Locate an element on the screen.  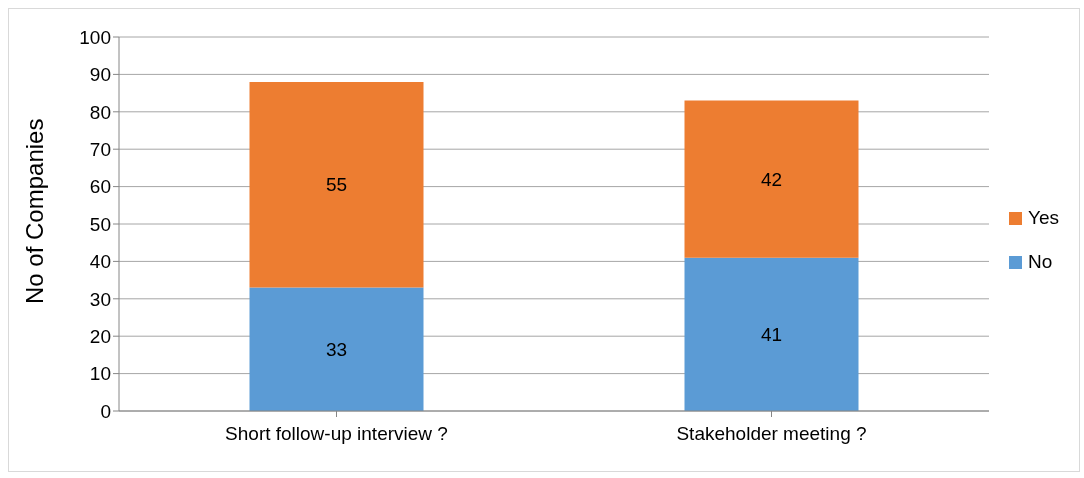
y-tick-label: 60 is located at coordinates (100, 187).